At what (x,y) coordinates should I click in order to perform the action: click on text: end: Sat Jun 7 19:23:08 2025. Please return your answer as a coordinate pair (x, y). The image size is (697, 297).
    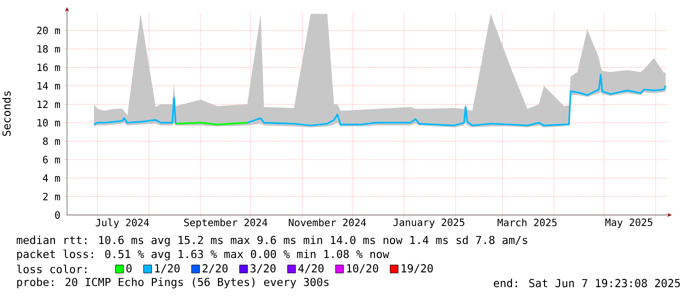
    Looking at the image, I should click on (587, 283).